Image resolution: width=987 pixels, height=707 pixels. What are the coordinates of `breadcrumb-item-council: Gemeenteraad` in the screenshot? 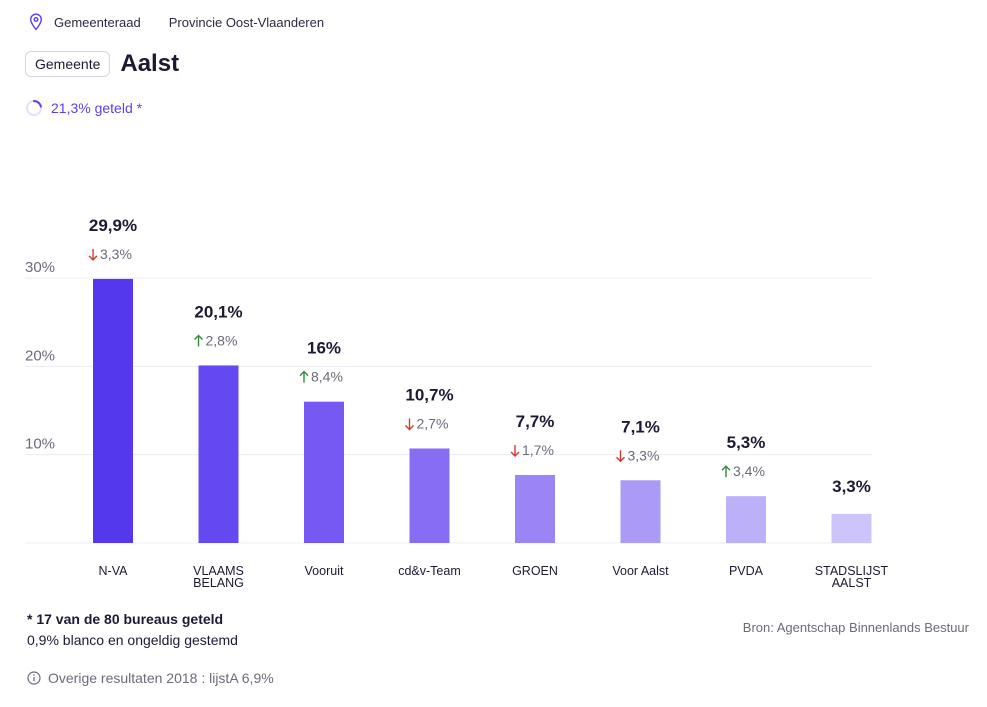 It's located at (97, 22).